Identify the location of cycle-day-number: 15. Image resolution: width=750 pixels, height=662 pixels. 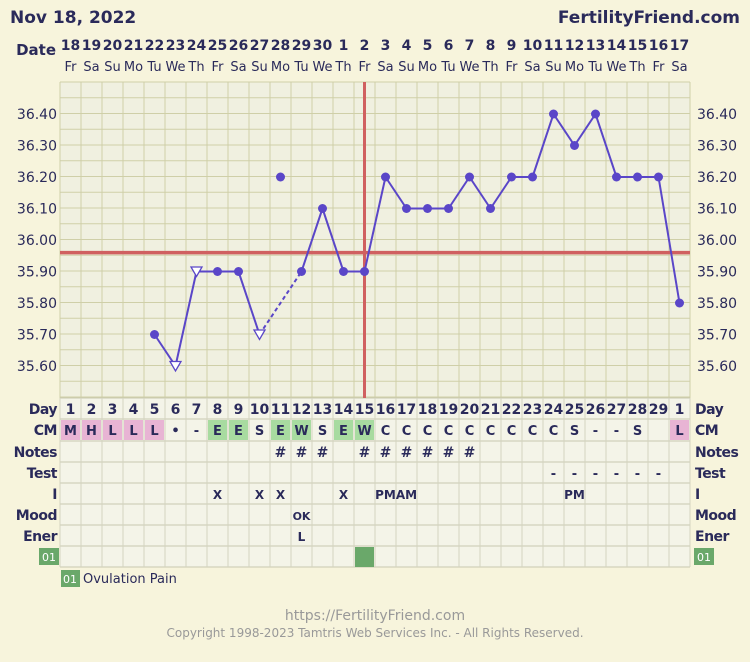
(364, 410).